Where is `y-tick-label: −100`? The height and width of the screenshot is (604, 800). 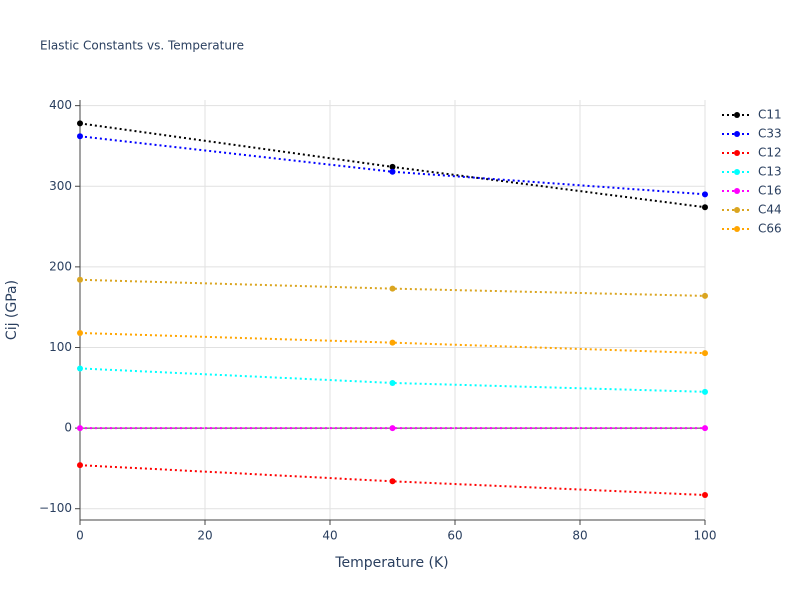 y-tick-label: −100 is located at coordinates (55, 508).